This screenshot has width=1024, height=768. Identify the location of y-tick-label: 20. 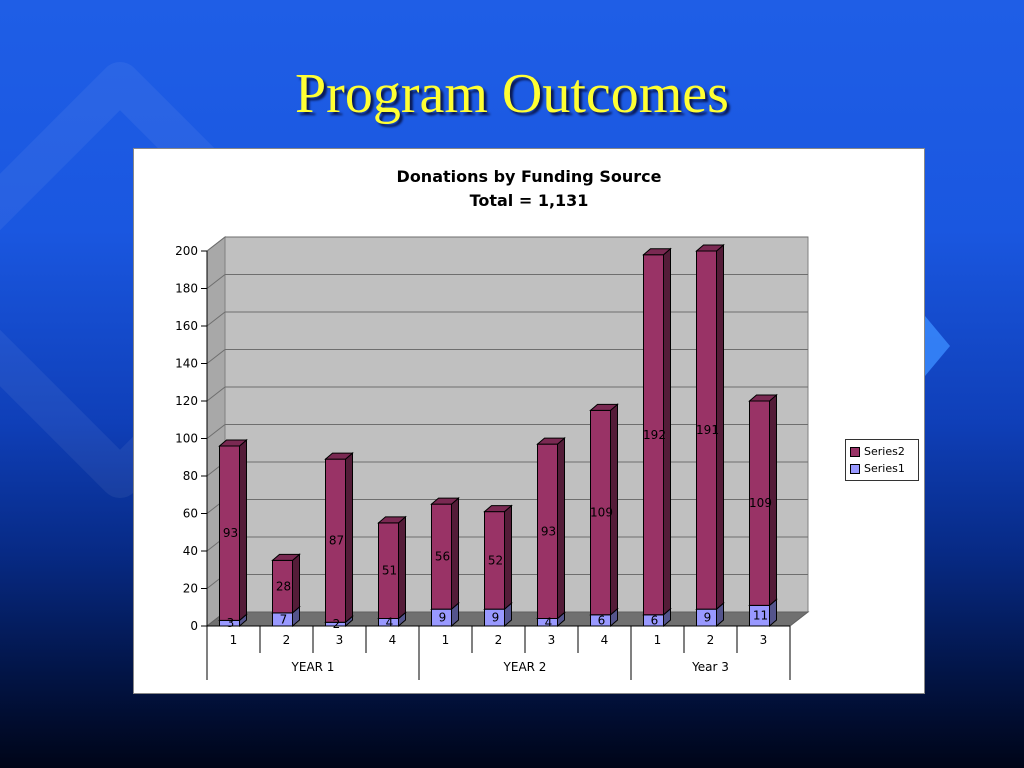
(190, 589).